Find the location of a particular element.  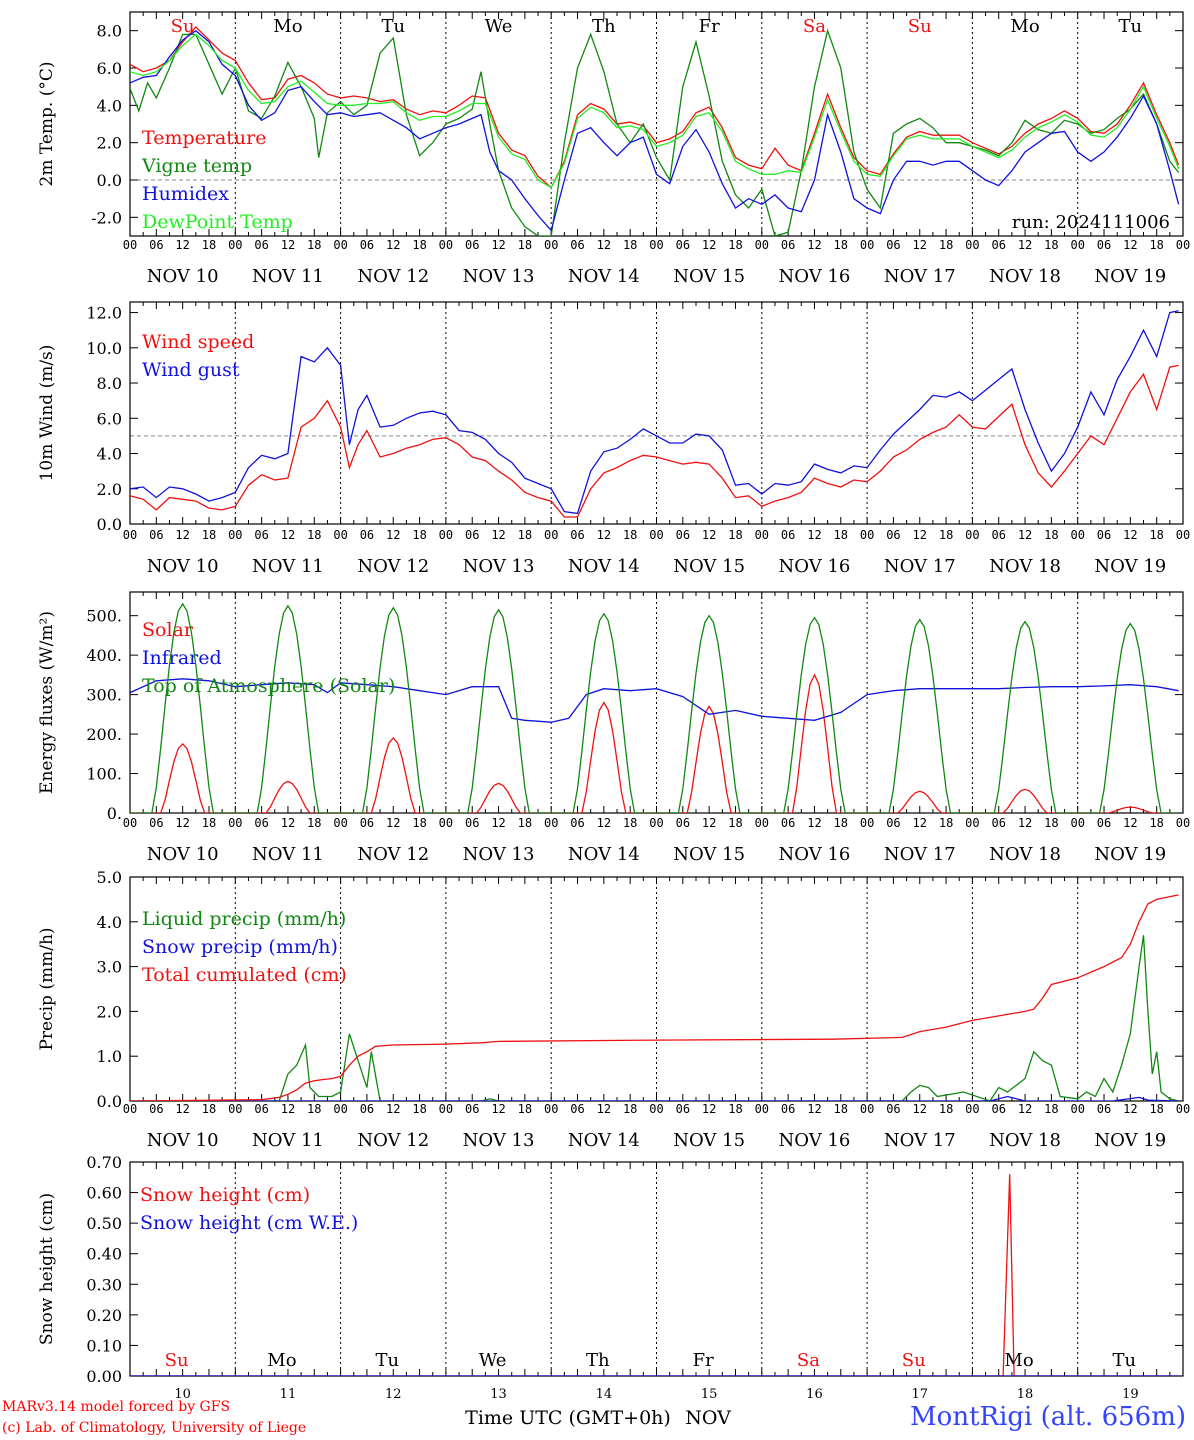

date-label: NOV 12 is located at coordinates (393, 276).